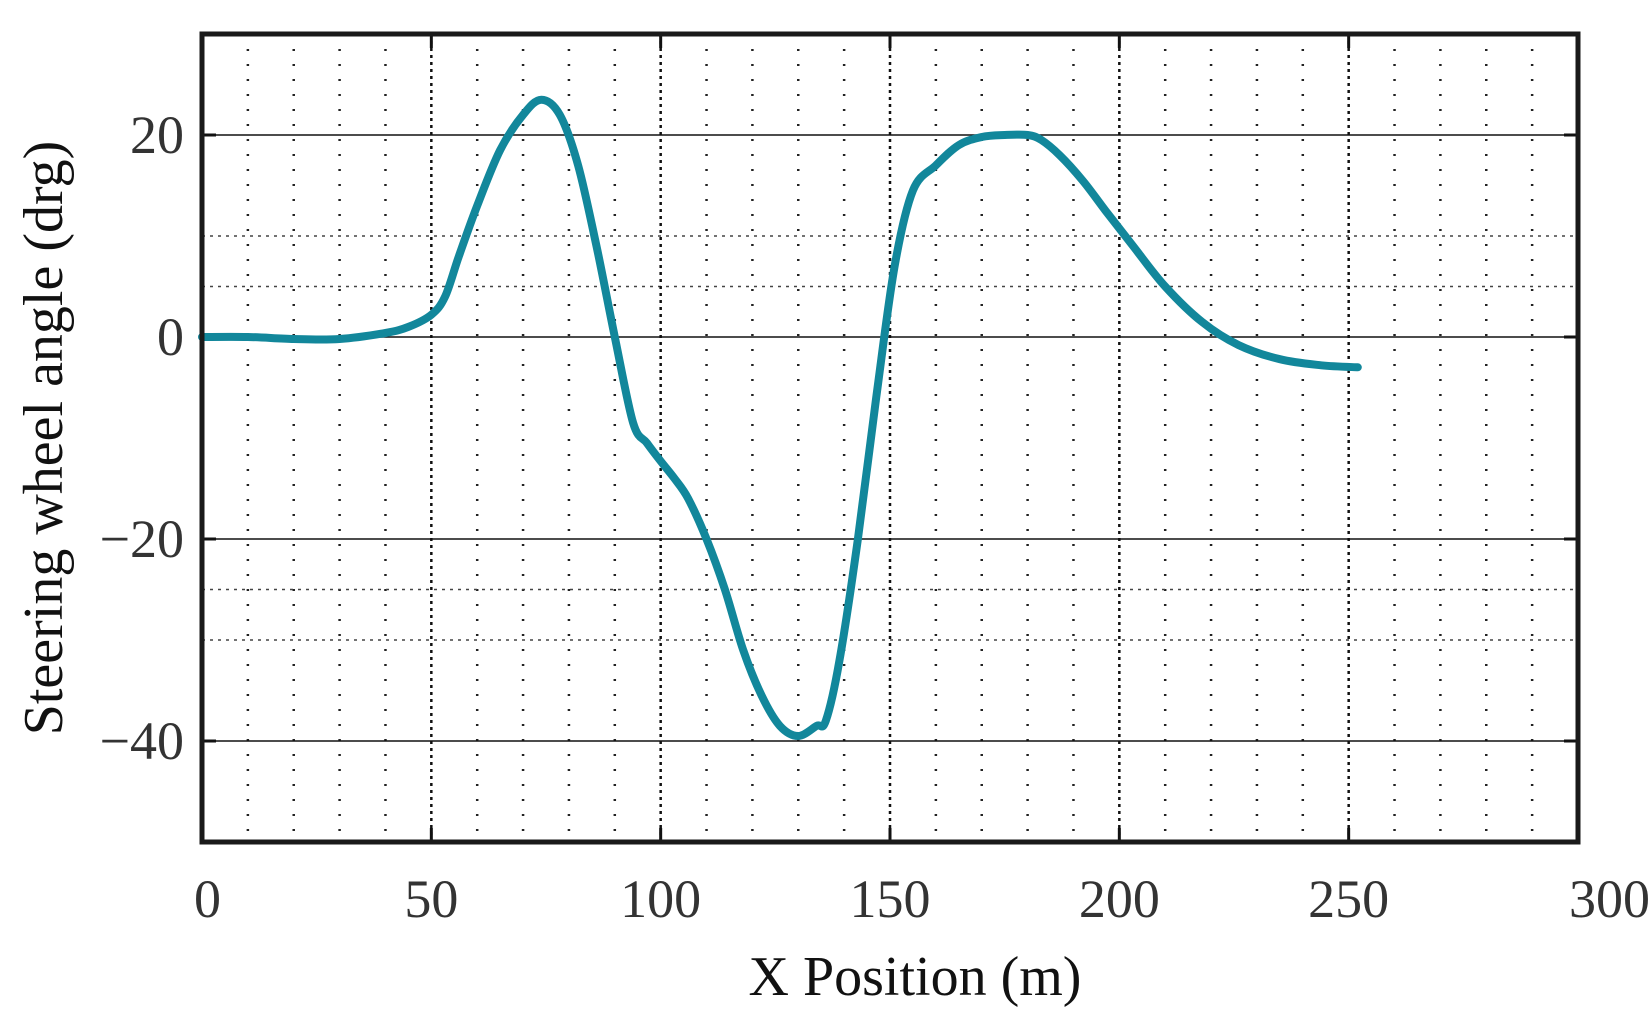 This screenshot has width=1651, height=1022. What do you see at coordinates (890, 899) in the screenshot?
I see `x-tick-label: 150` at bounding box center [890, 899].